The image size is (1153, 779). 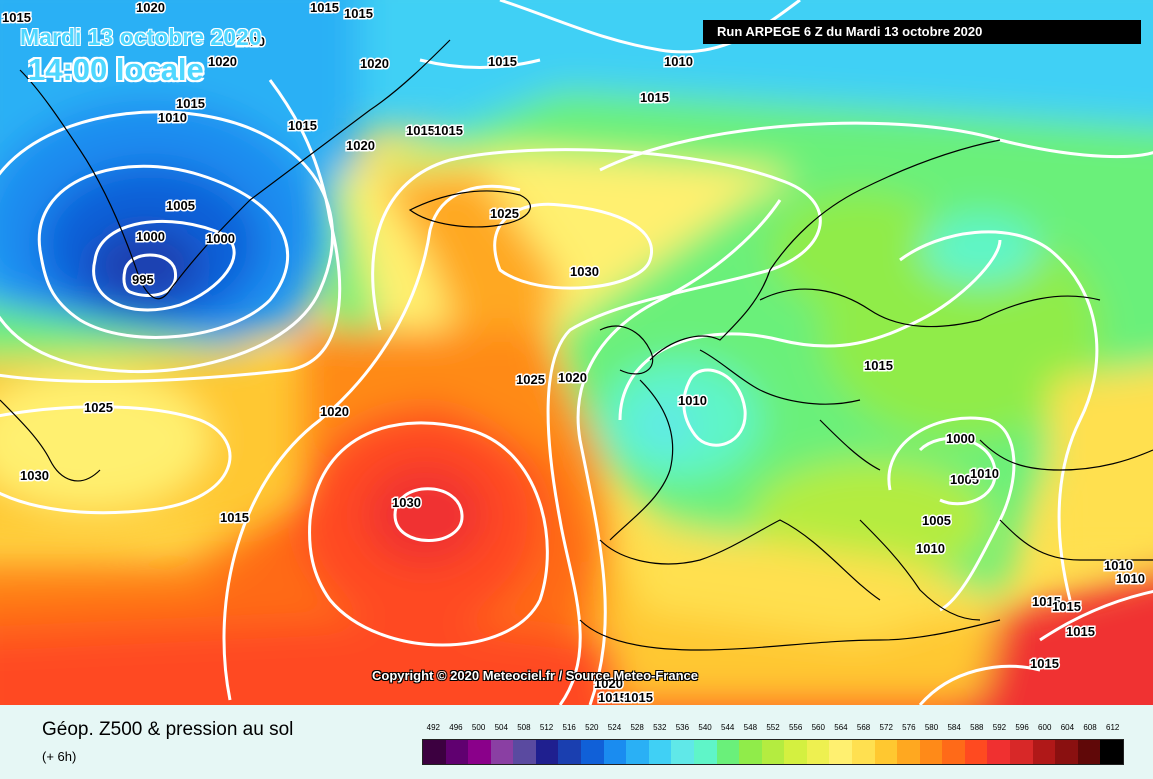 What do you see at coordinates (682, 727) in the screenshot?
I see `legend-tick: 536` at bounding box center [682, 727].